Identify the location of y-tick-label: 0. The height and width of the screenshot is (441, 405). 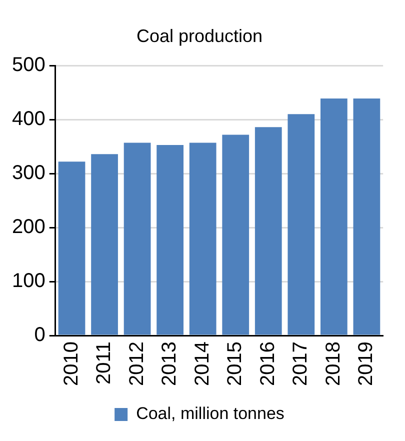
(40, 335).